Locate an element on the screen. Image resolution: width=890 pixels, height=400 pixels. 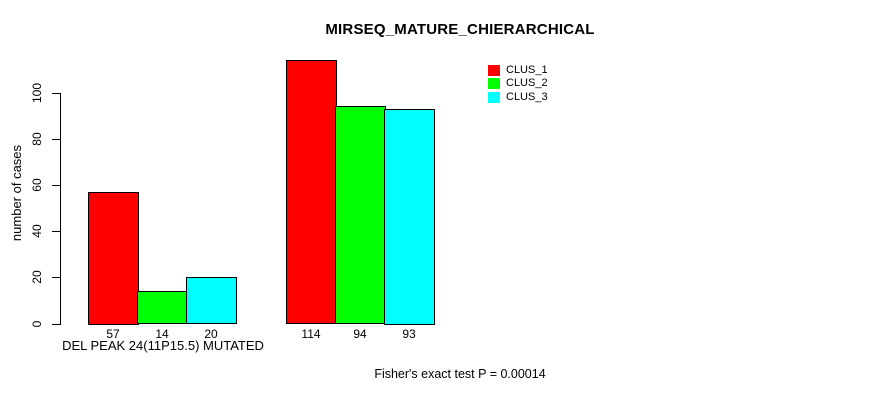
bar-value-label: 94 is located at coordinates (360, 333).